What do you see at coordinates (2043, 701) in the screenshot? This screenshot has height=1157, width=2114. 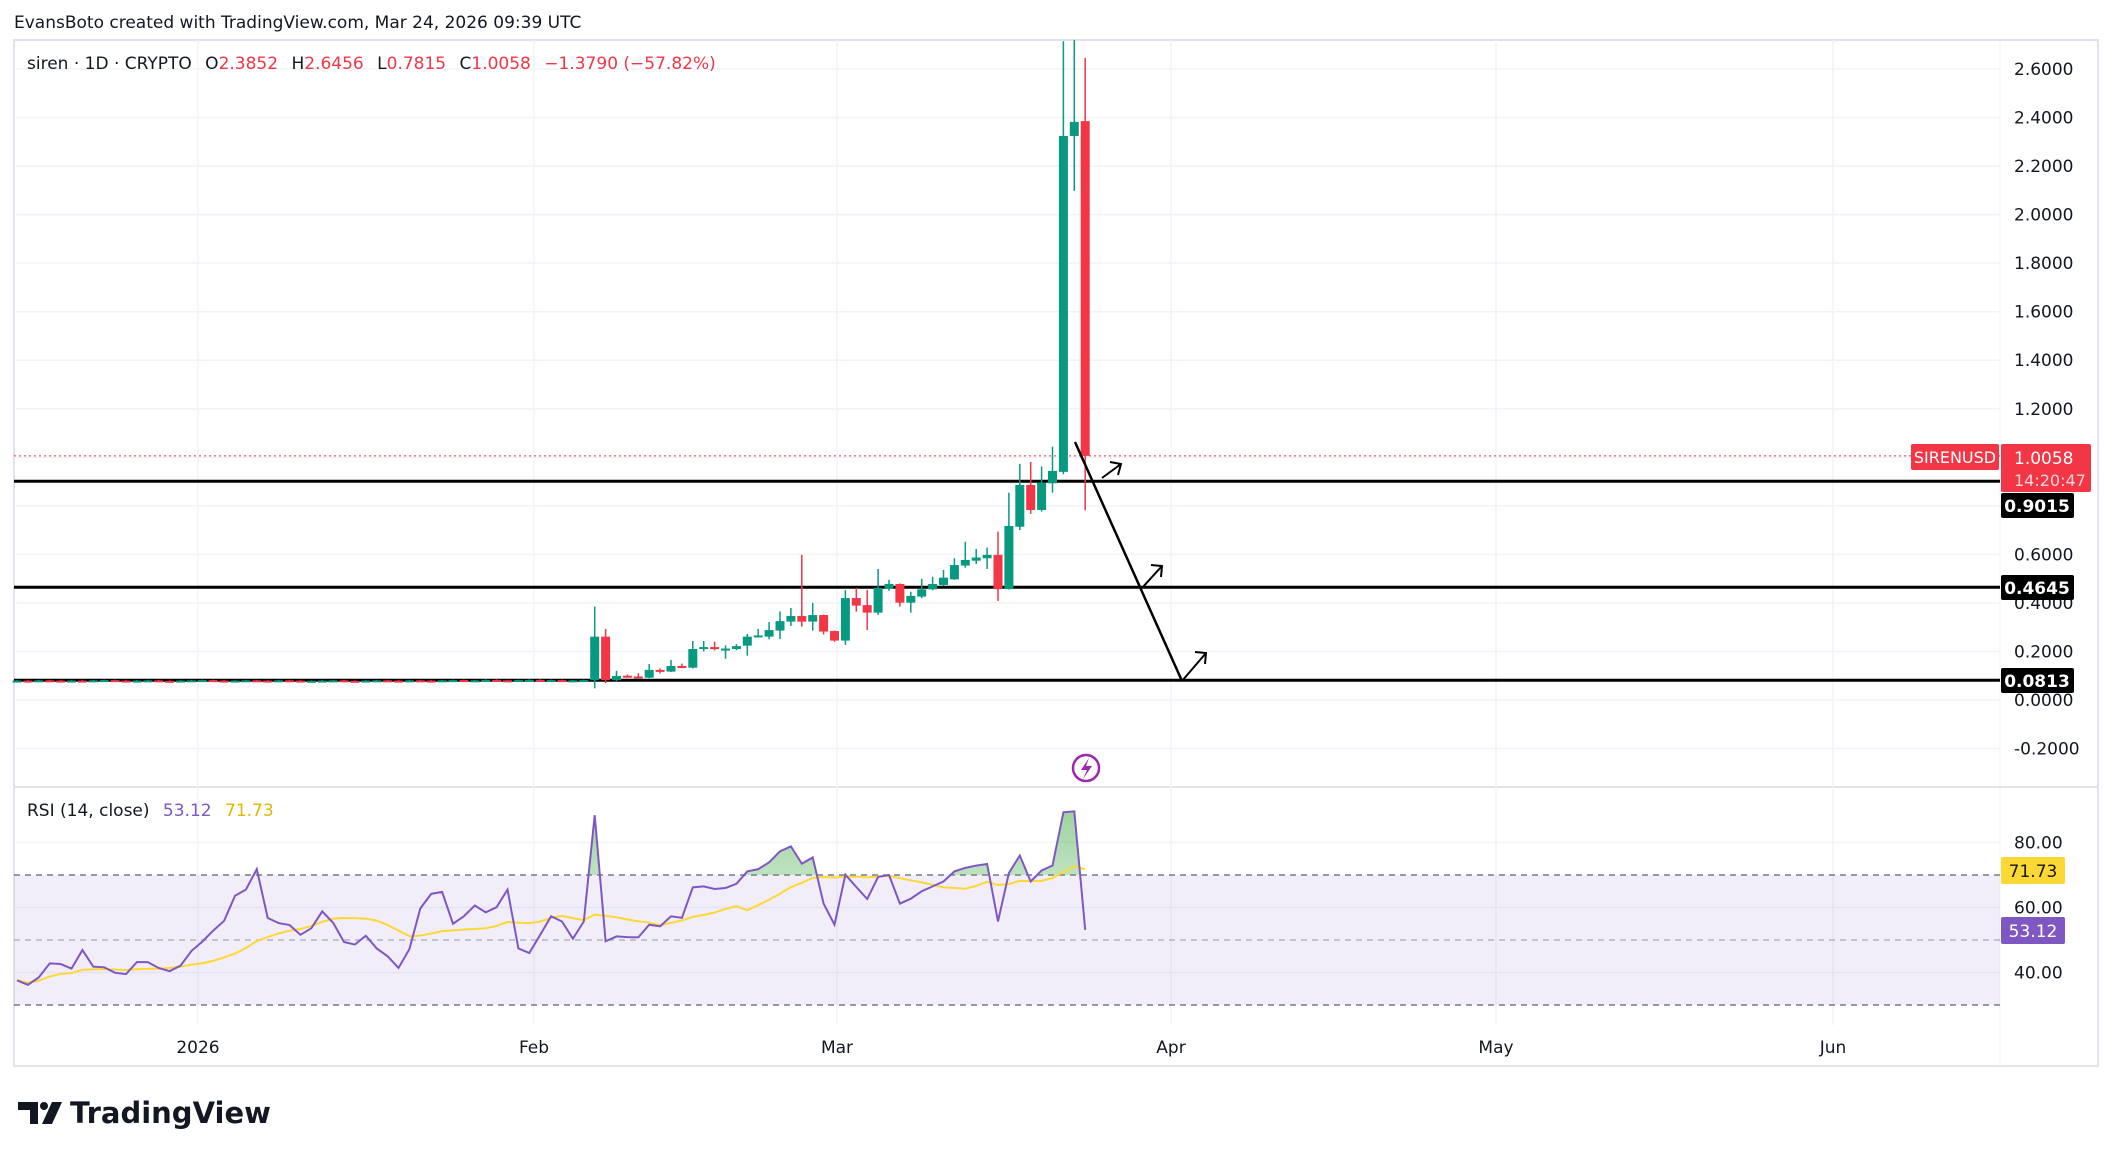 I see `price-tick: 0.0000` at bounding box center [2043, 701].